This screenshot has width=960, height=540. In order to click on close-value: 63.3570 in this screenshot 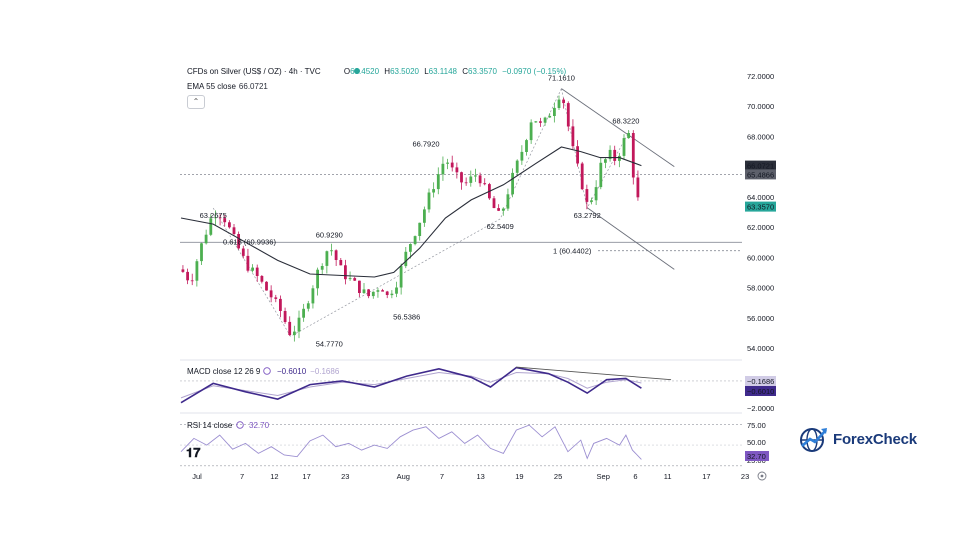, I will do `click(482, 71)`.